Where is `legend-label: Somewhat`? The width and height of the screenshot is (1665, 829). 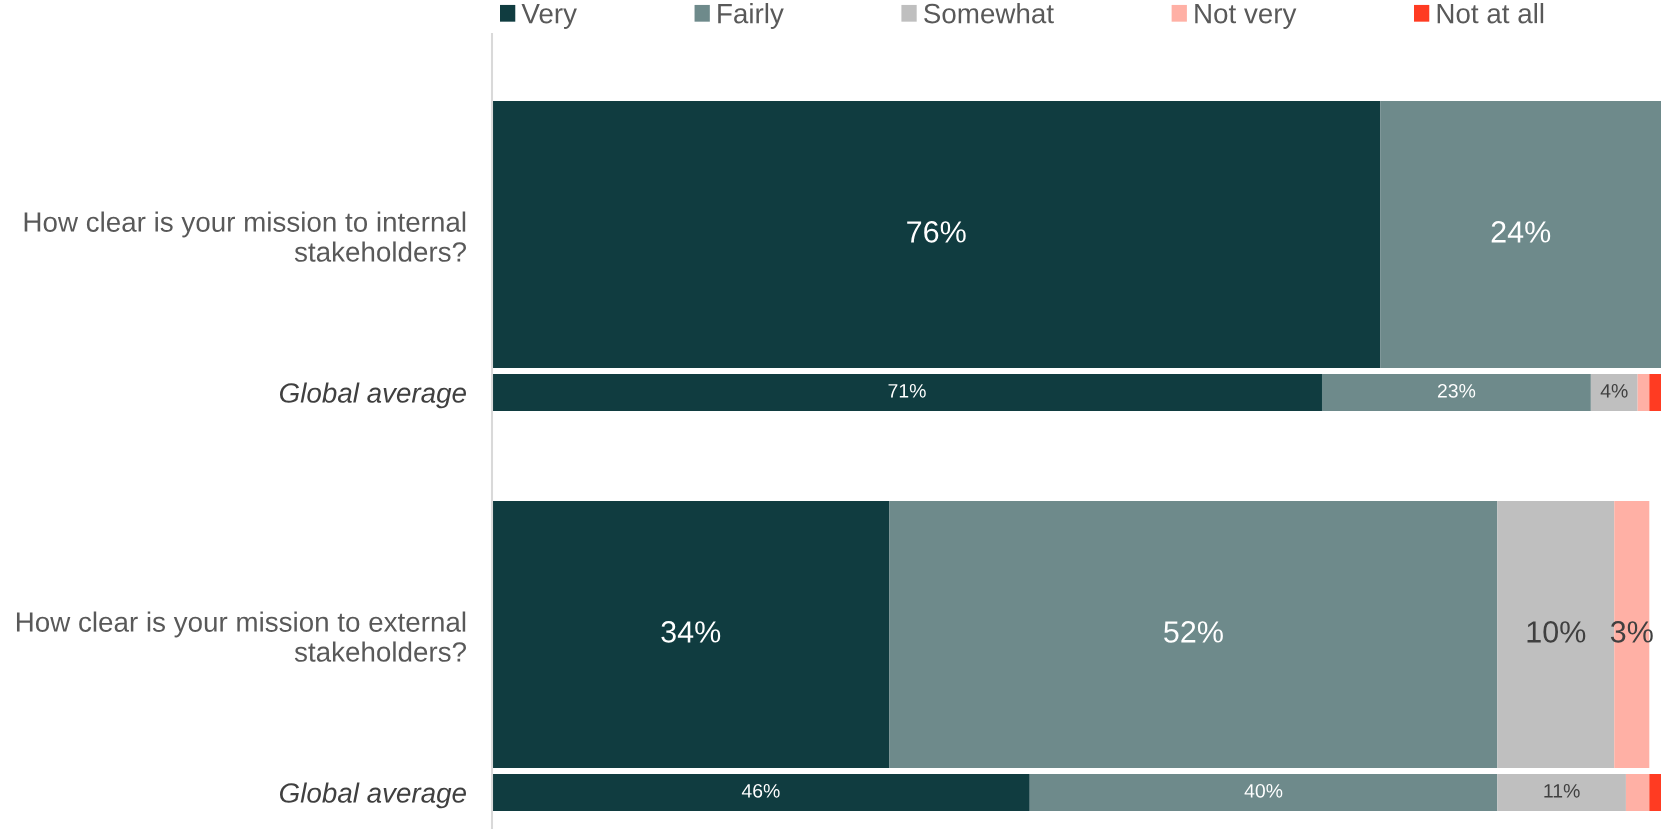
legend-label: Somewhat is located at coordinates (989, 13).